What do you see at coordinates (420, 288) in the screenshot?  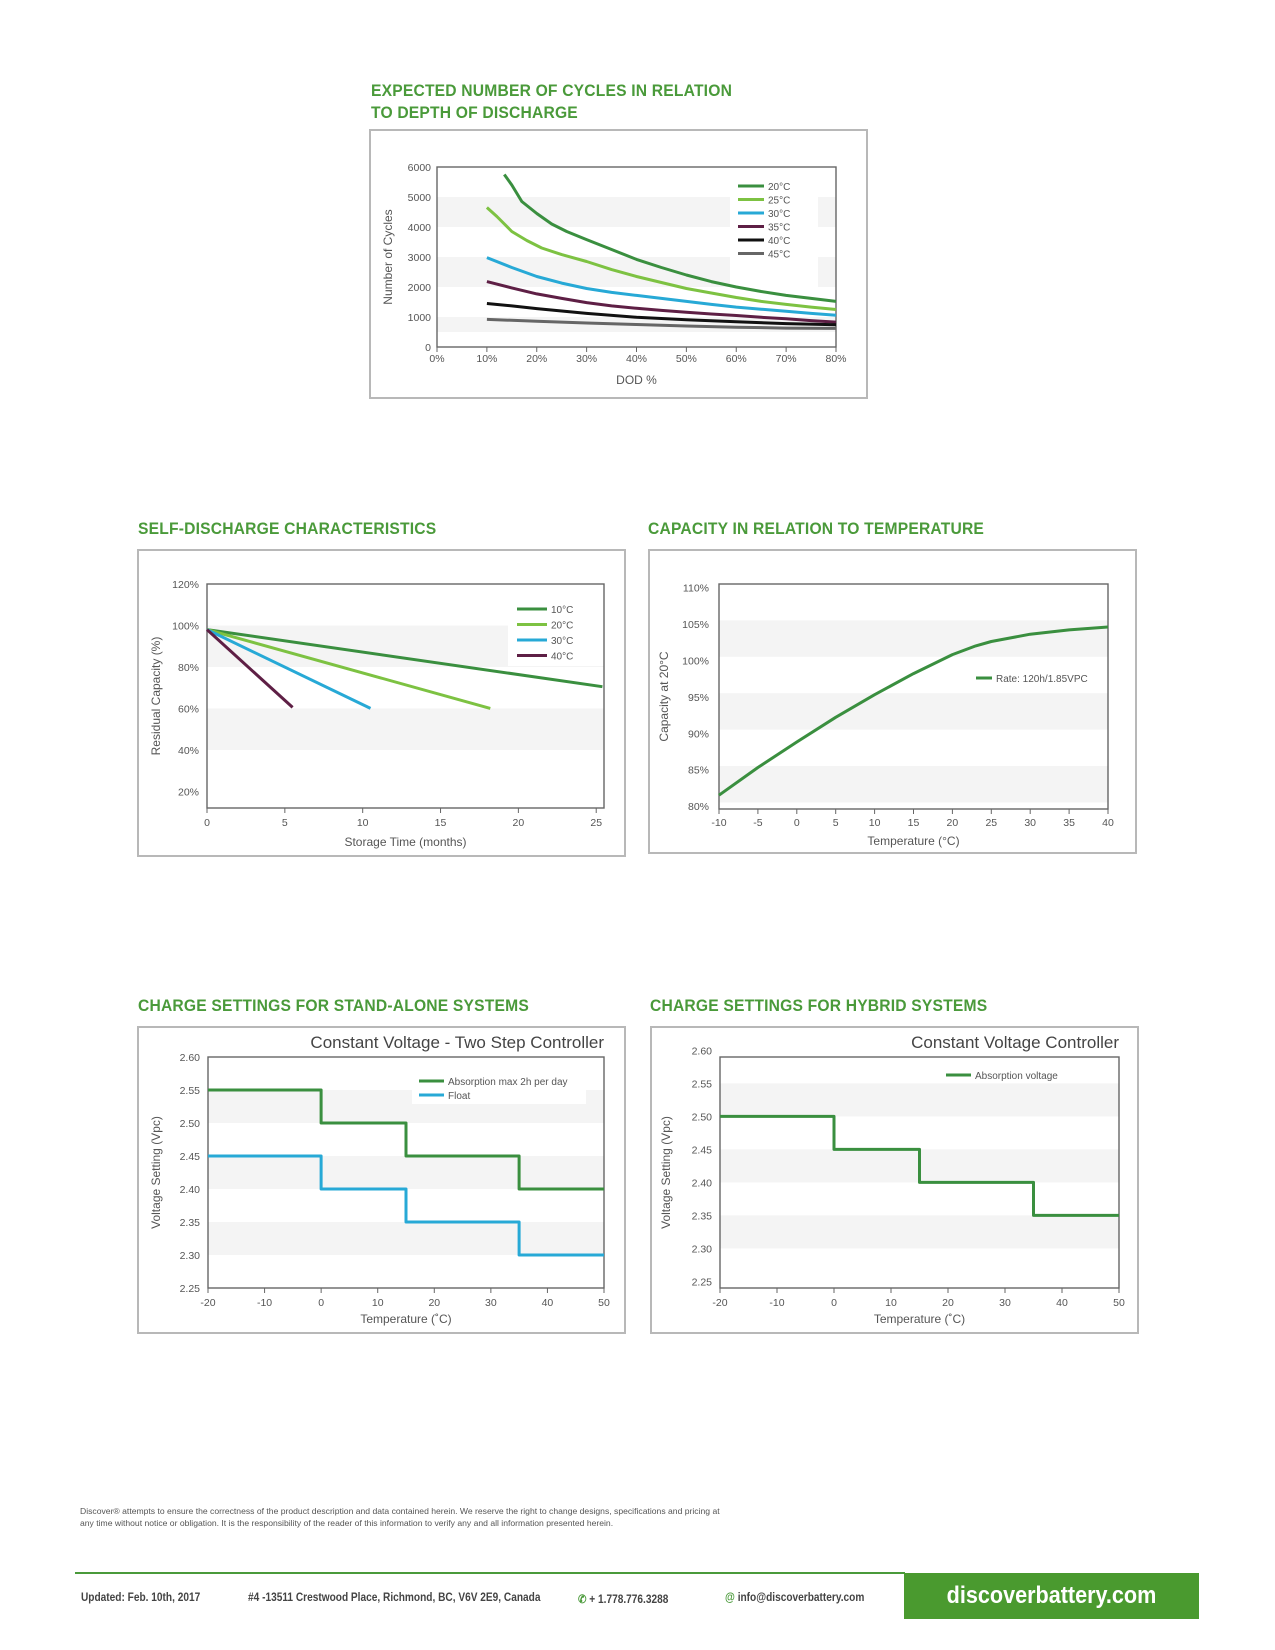 I see `y-tick-label: 2000` at bounding box center [420, 288].